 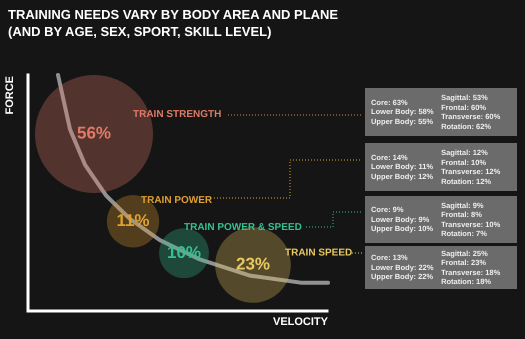 What do you see at coordinates (318, 253) in the screenshot?
I see `category-label: TRAIN SPEED` at bounding box center [318, 253].